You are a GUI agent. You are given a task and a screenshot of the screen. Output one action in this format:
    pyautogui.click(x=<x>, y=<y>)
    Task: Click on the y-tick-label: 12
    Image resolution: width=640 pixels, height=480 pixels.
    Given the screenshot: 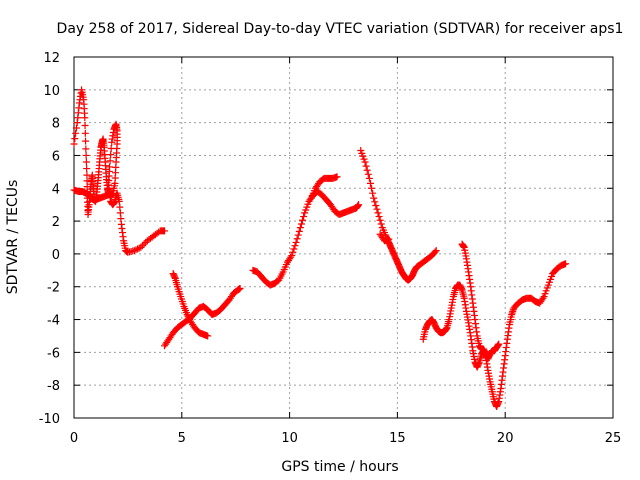 What is the action you would take?
    pyautogui.click(x=51, y=58)
    